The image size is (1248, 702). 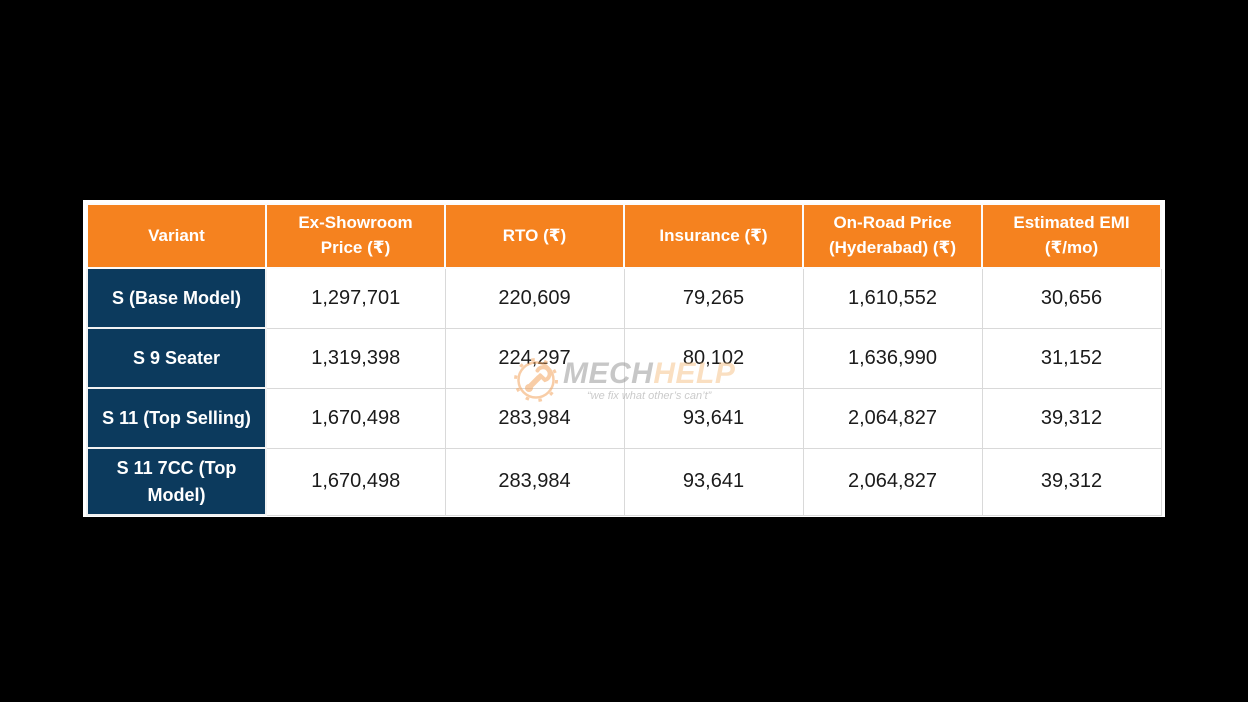 I want to click on emi-value: 30,656, so click(x=1071, y=298).